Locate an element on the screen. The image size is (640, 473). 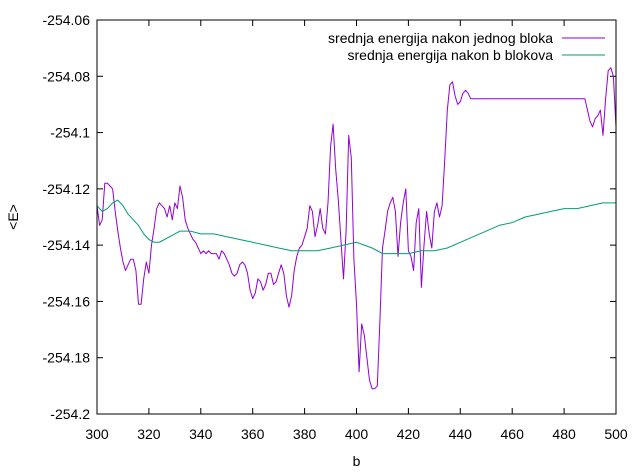
x-tick-labels: 300 320 340 360 380 400 420 440 460 480 500 is located at coordinates (356, 434).